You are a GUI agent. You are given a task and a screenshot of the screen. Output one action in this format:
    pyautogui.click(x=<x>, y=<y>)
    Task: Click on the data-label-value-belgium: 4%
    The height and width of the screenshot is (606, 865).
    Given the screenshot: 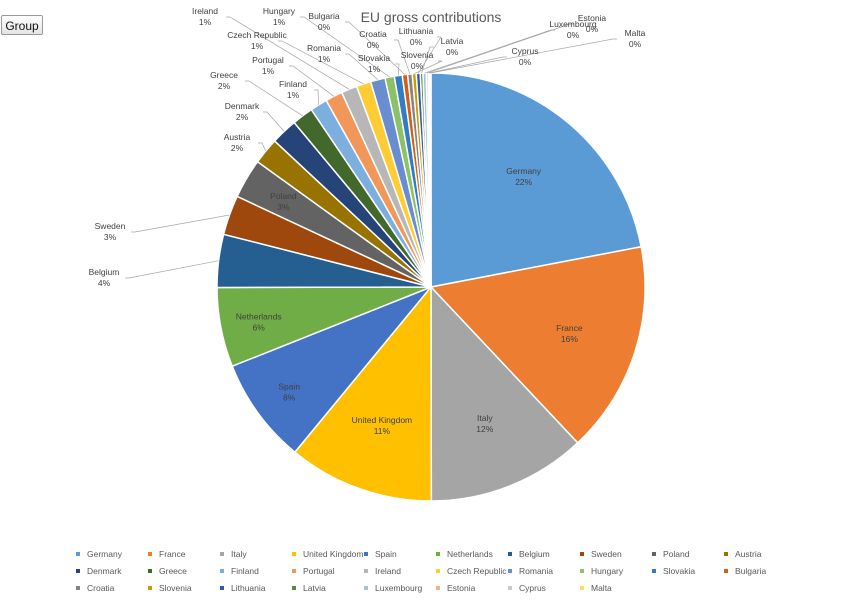 What is the action you would take?
    pyautogui.click(x=104, y=283)
    